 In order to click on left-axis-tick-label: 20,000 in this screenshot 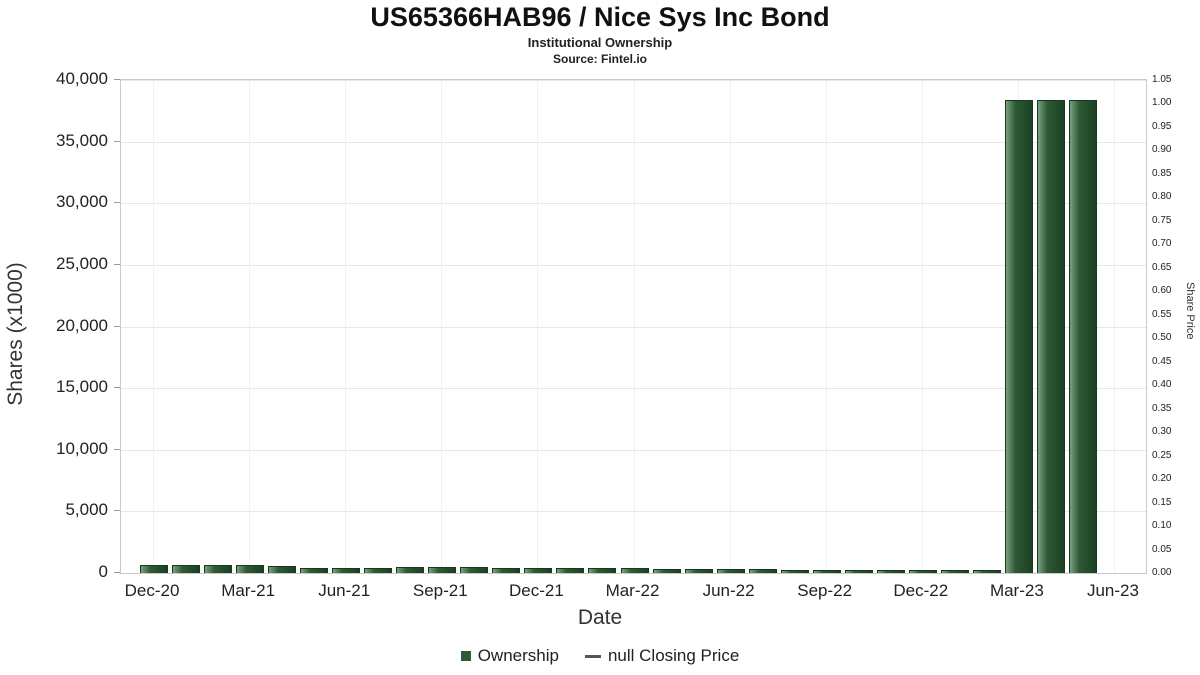, I will do `click(82, 325)`.